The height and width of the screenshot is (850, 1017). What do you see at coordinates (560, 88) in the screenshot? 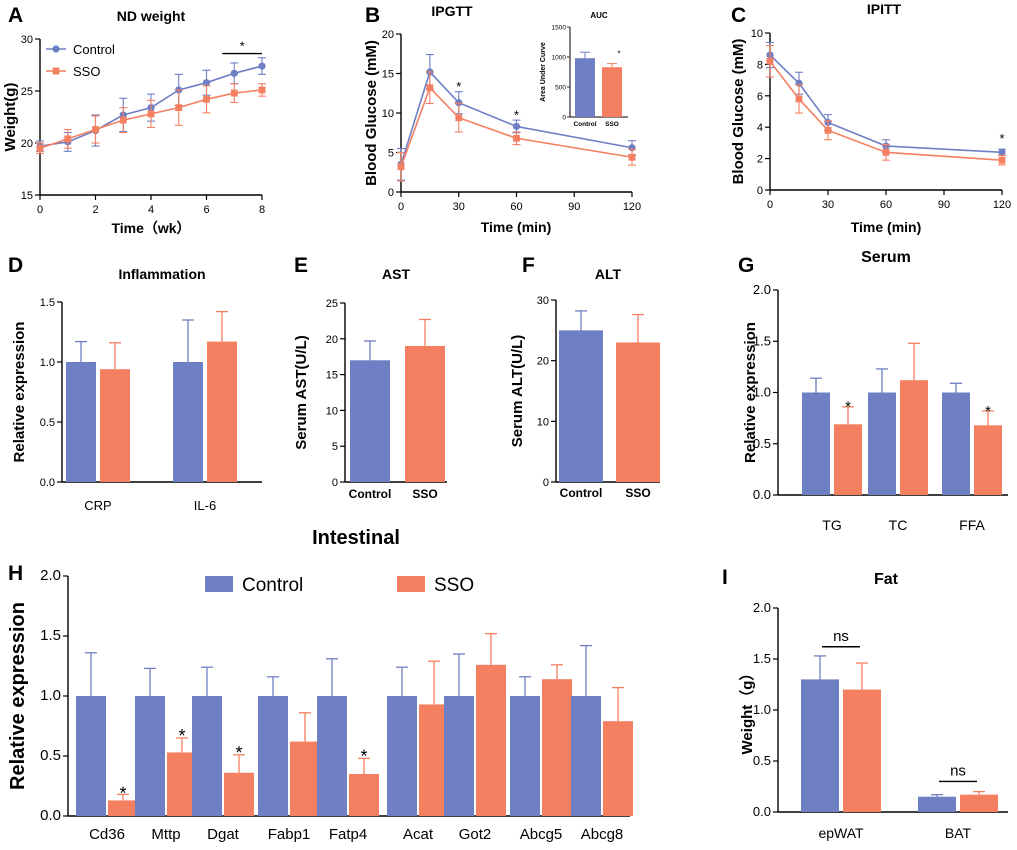
I see `inset-y-tick-label: 500` at bounding box center [560, 88].